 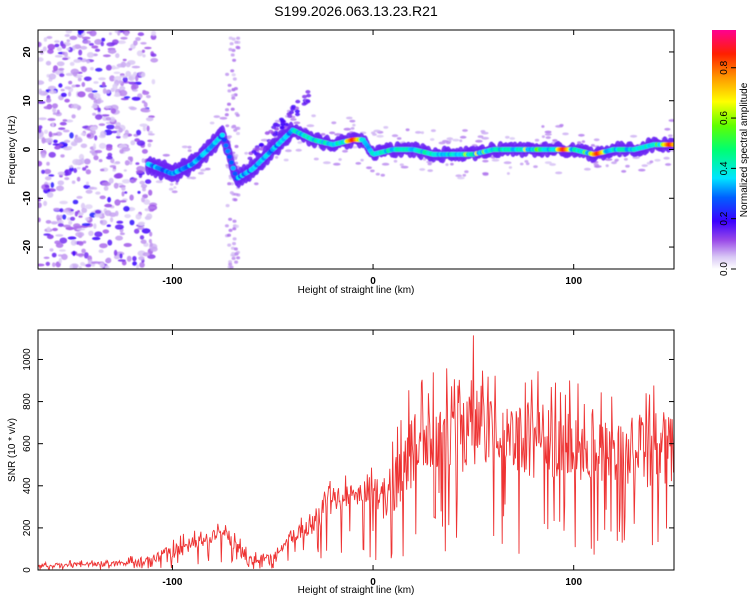 What do you see at coordinates (27, 101) in the screenshot?
I see `heatmap-y-tick-label: 10` at bounding box center [27, 101].